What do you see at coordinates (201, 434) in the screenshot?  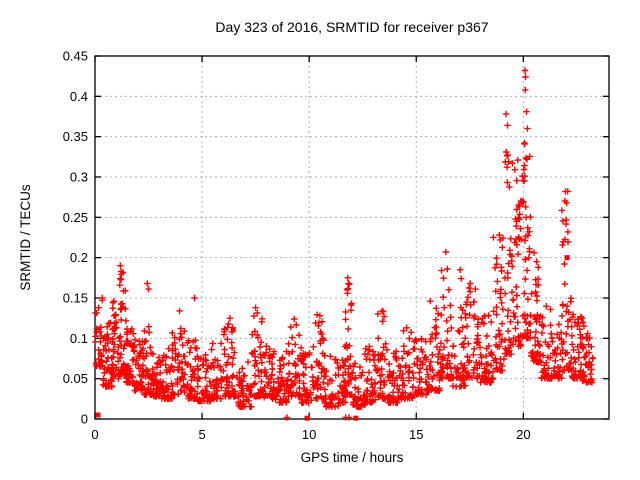 I see `x-tick-label: 5` at bounding box center [201, 434].